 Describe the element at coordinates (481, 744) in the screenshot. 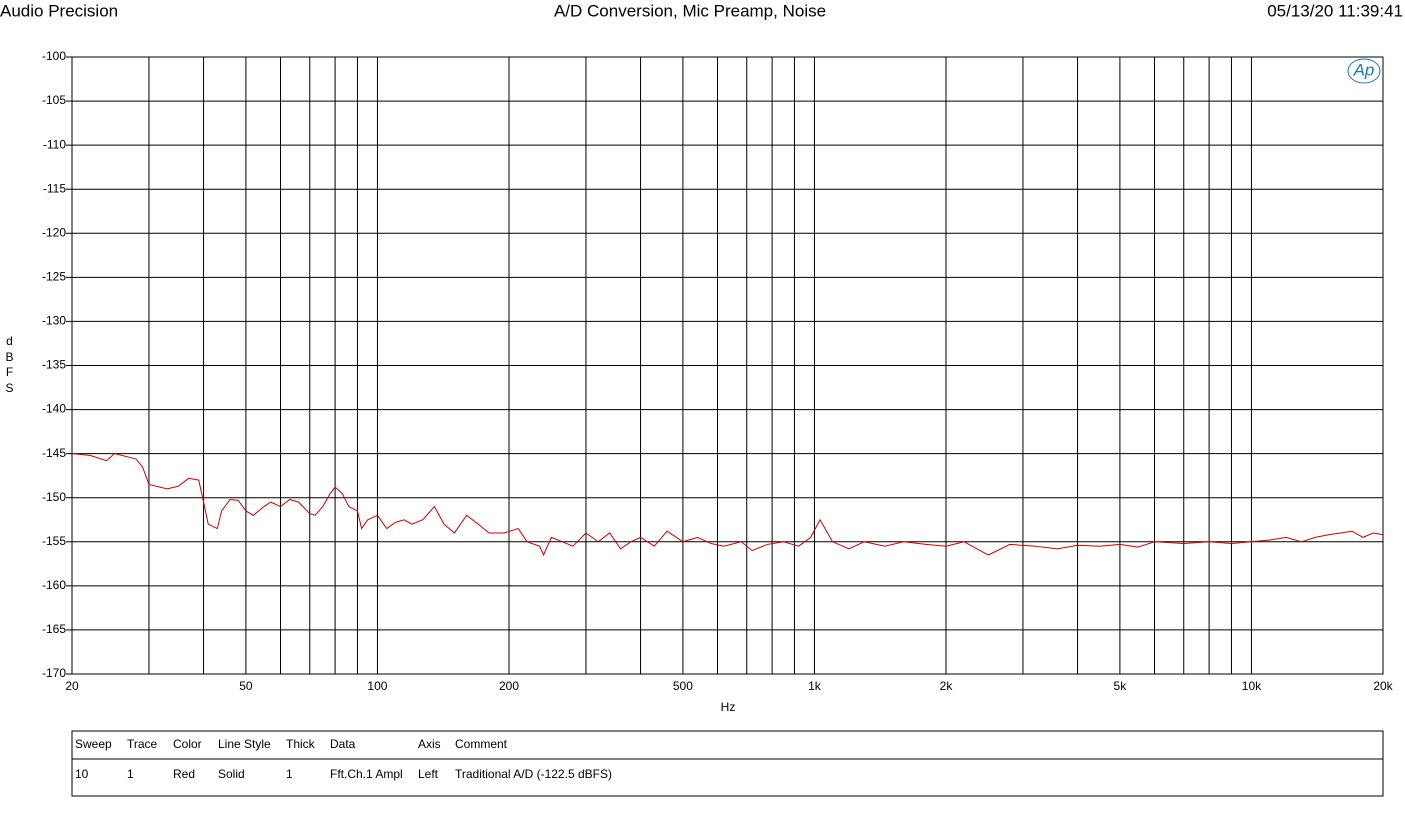

I see `table-header: Comment` at that location.